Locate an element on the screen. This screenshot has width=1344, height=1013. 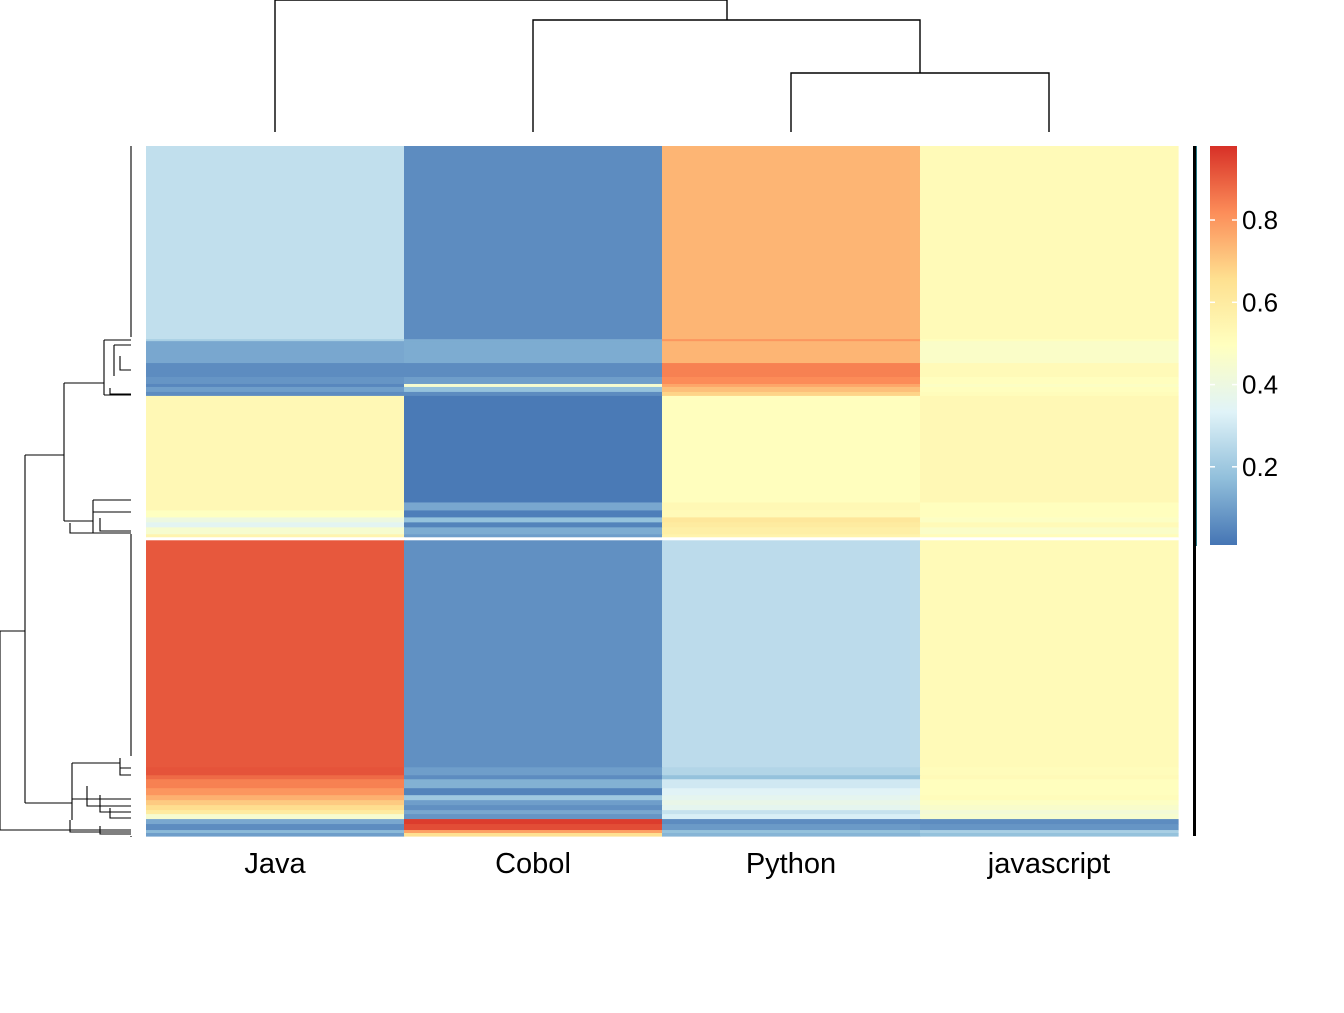
colorbar-tick-label: 0.8 is located at coordinates (1260, 220).